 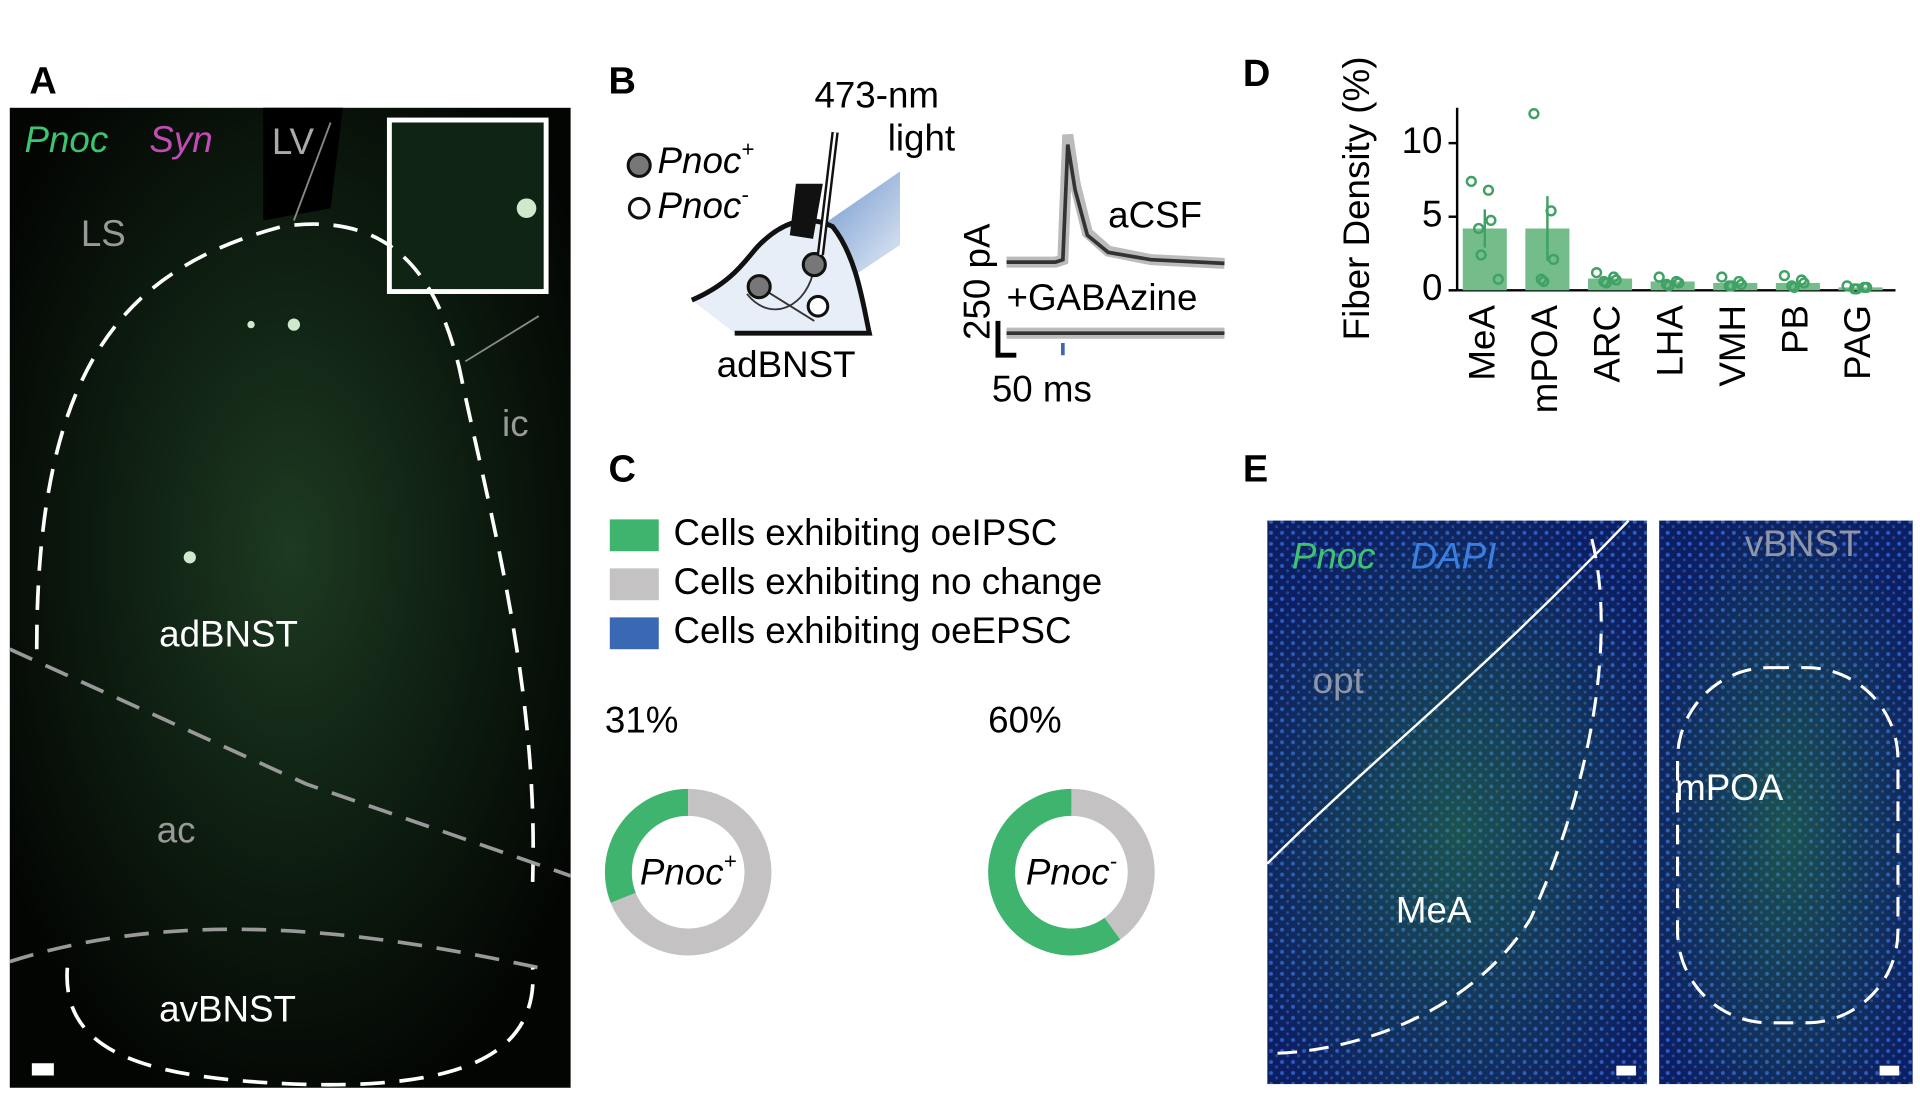 What do you see at coordinates (1607, 344) in the screenshot?
I see `x-tick-label: ARC` at bounding box center [1607, 344].